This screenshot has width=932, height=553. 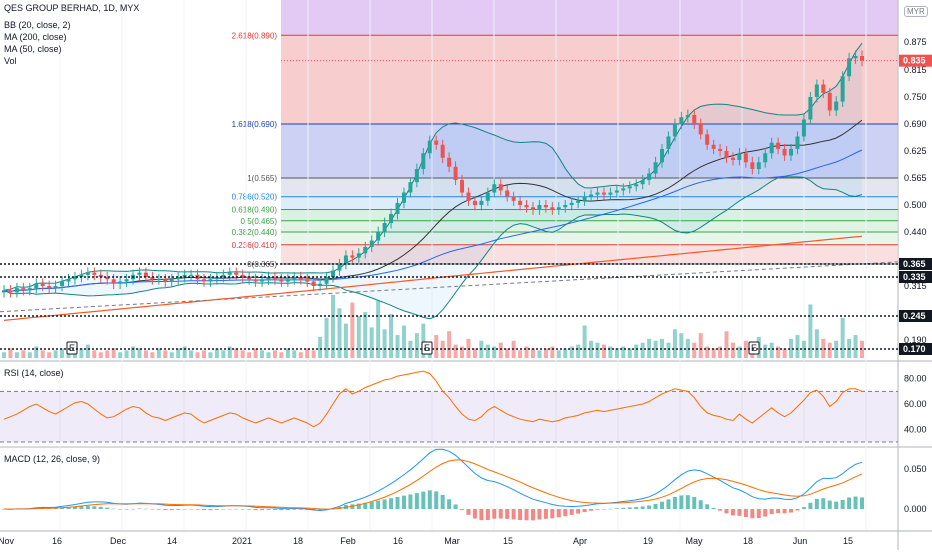 I want to click on rsi-band, so click(x=449, y=416).